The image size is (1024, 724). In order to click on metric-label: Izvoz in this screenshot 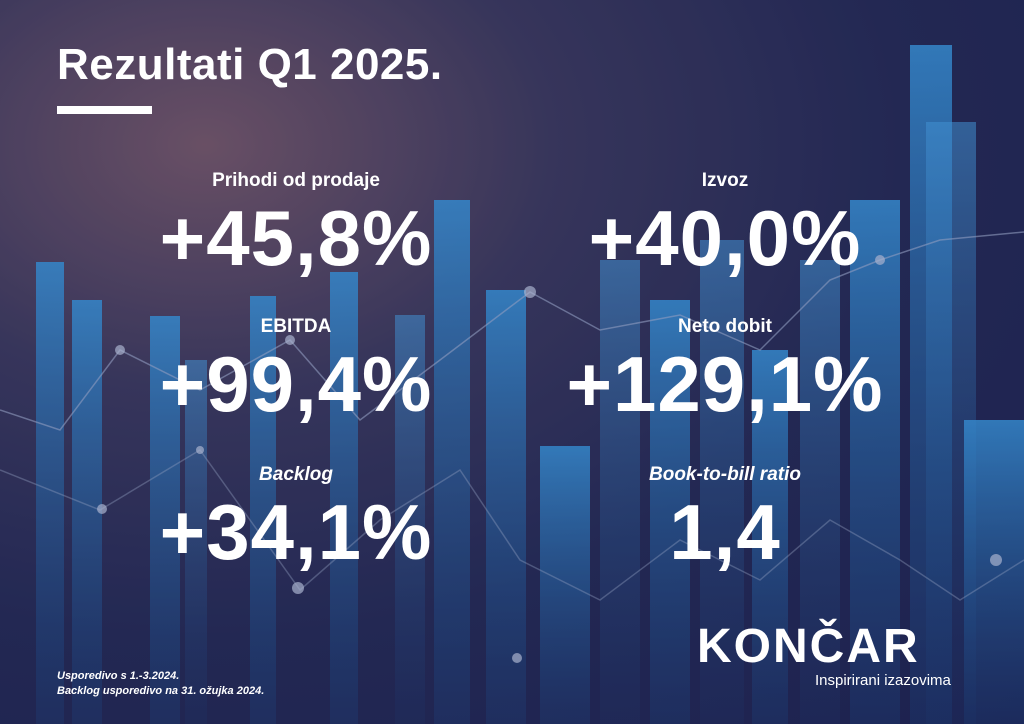, I will do `click(725, 180)`.